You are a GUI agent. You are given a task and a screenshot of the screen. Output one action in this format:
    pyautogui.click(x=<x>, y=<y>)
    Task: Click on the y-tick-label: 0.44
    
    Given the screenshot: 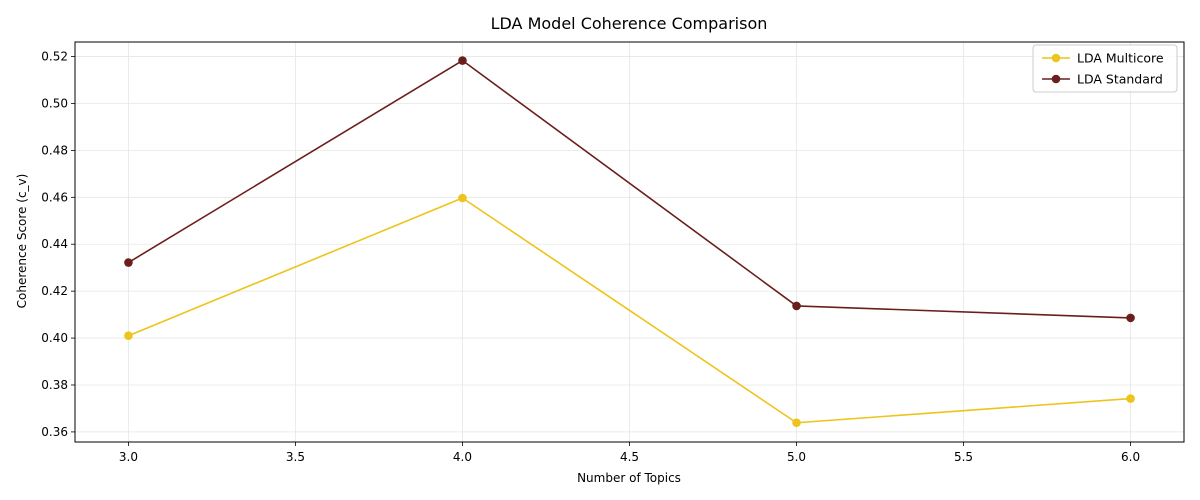 What is the action you would take?
    pyautogui.click(x=54, y=244)
    